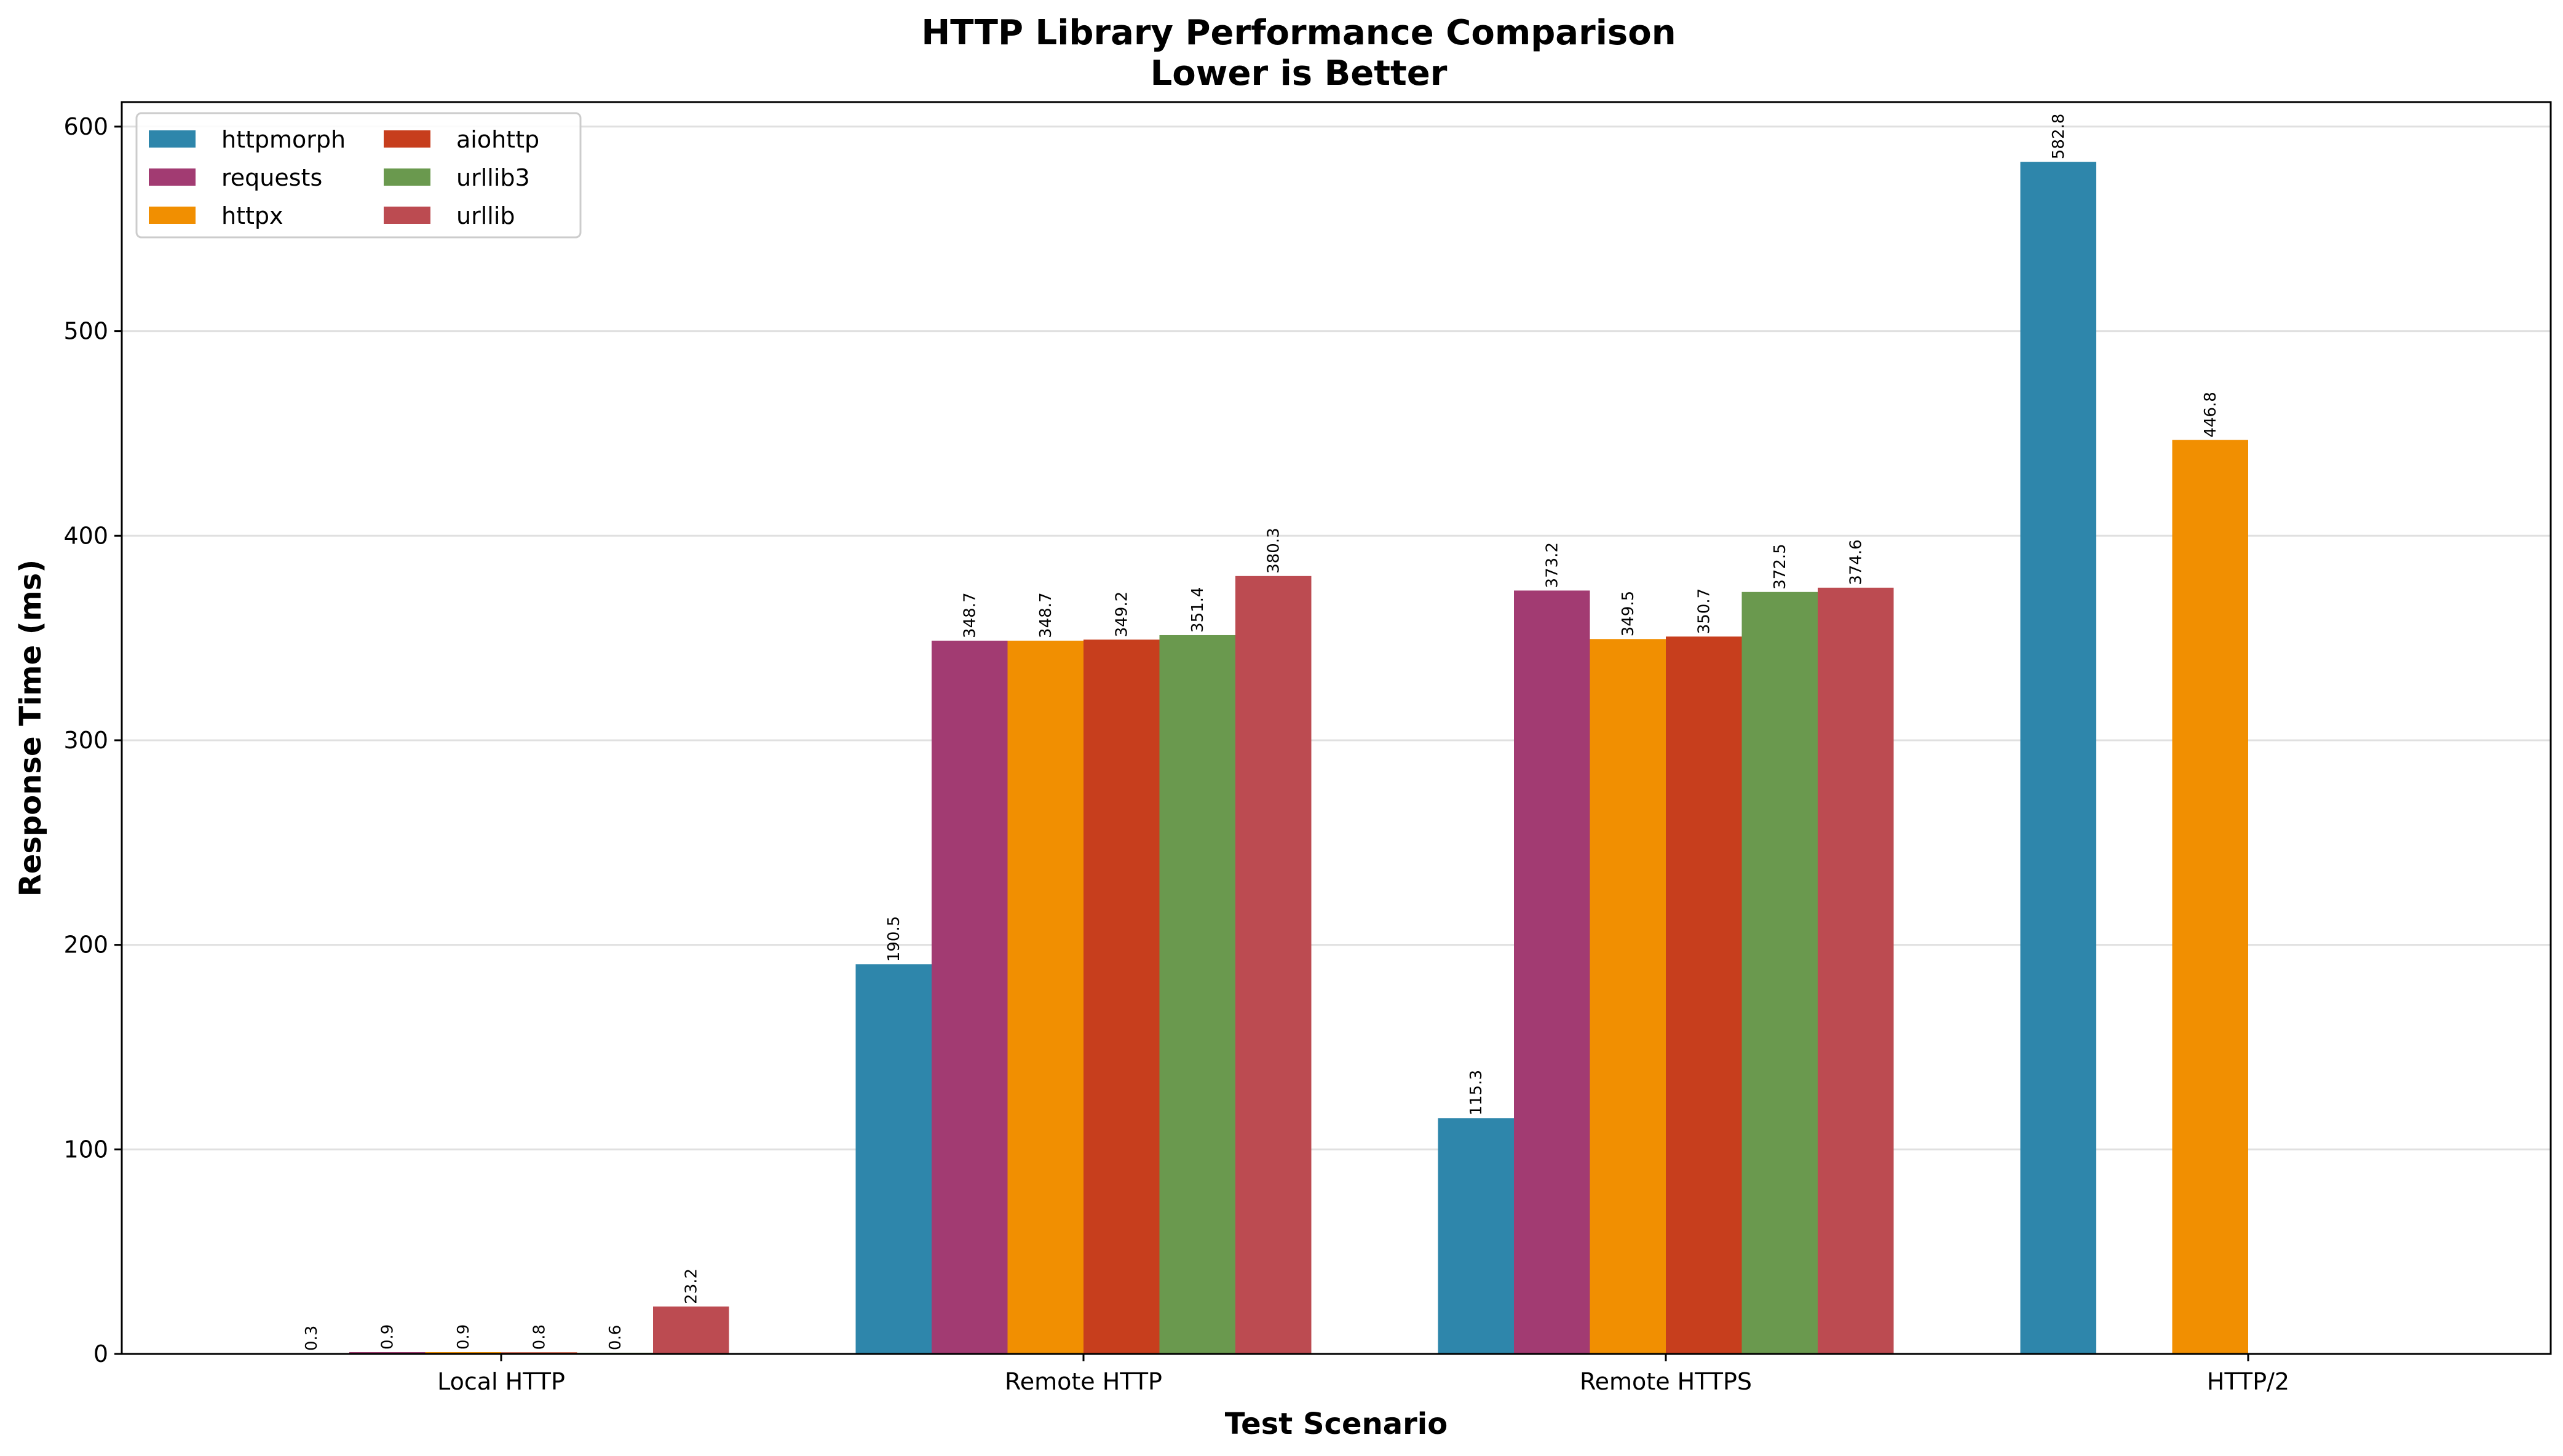  What do you see at coordinates (85, 740) in the screenshot?
I see `y-tick-label: 300` at bounding box center [85, 740].